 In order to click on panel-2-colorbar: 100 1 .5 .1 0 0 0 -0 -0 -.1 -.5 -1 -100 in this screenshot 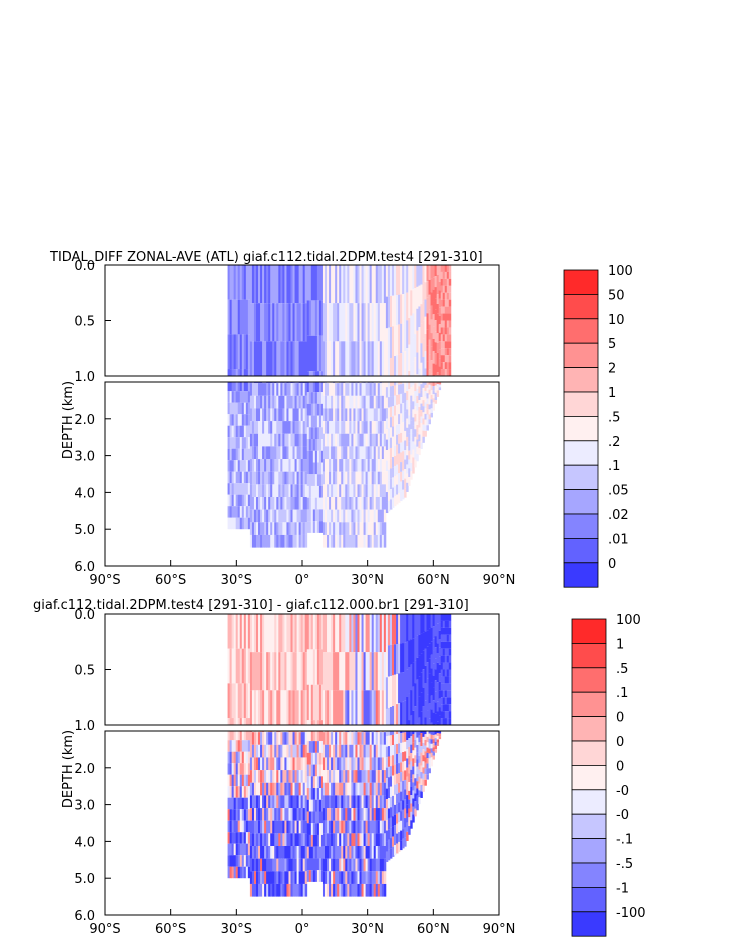, I will do `click(608, 775)`.